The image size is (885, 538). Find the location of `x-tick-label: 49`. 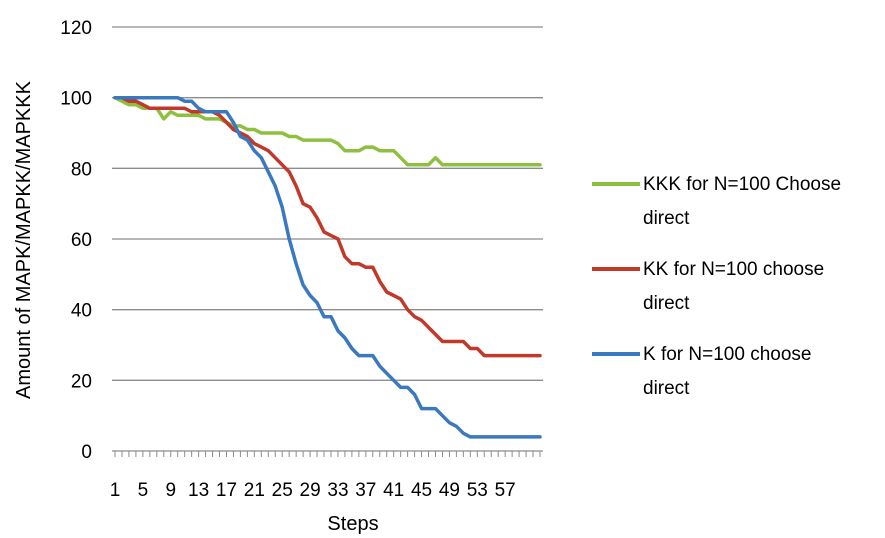

x-tick-label: 49 is located at coordinates (449, 490).